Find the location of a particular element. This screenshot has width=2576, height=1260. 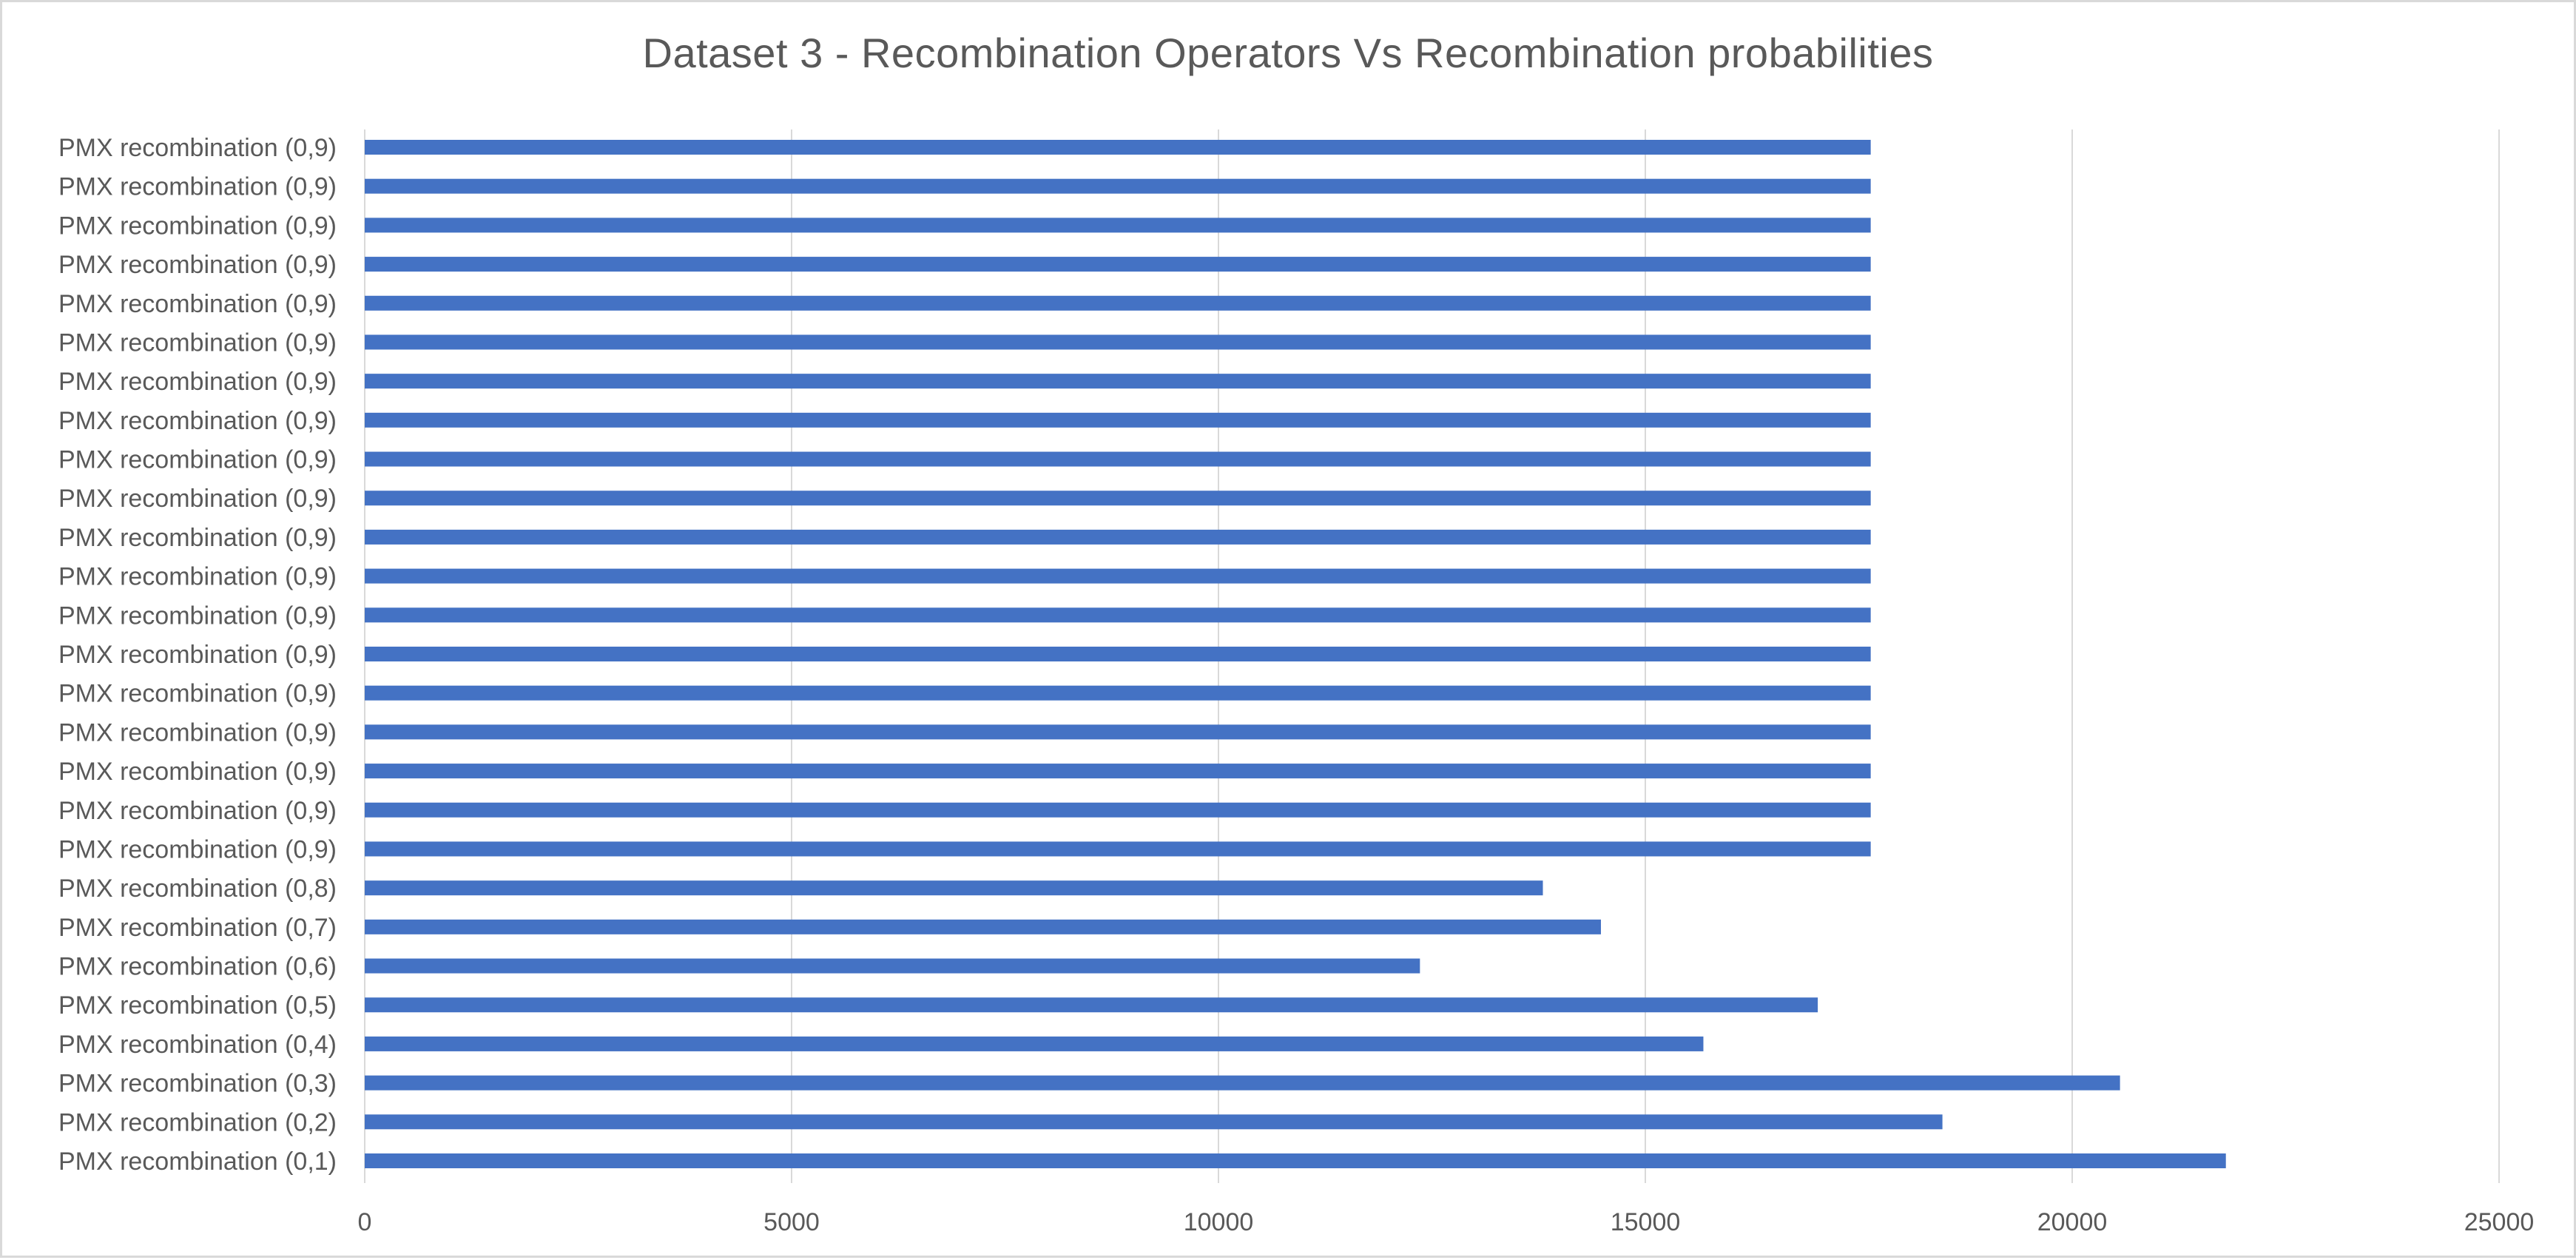

category-label: PMX recombination (0,8) is located at coordinates (197, 889).